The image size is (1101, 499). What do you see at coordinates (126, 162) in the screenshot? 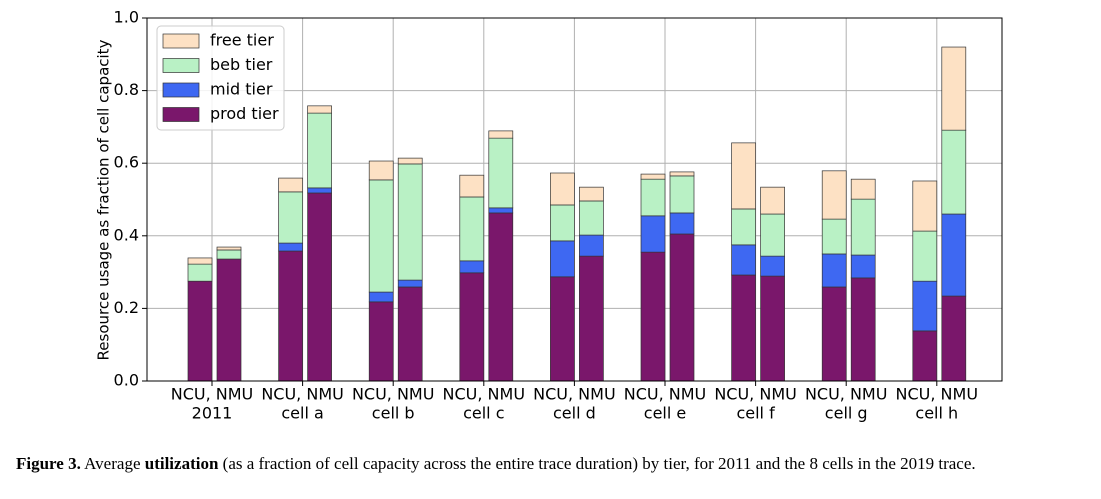
I see `y-tick-label: 0.6` at bounding box center [126, 162].